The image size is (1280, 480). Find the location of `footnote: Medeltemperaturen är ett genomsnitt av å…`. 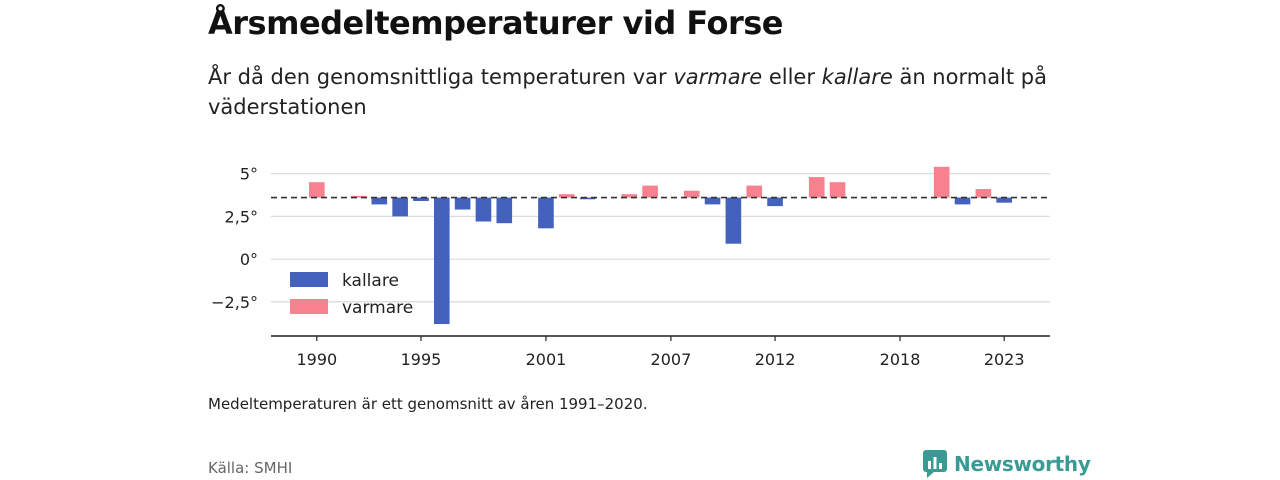

footnote: Medeltemperaturen är ett genomsnitt av å… is located at coordinates (428, 404).